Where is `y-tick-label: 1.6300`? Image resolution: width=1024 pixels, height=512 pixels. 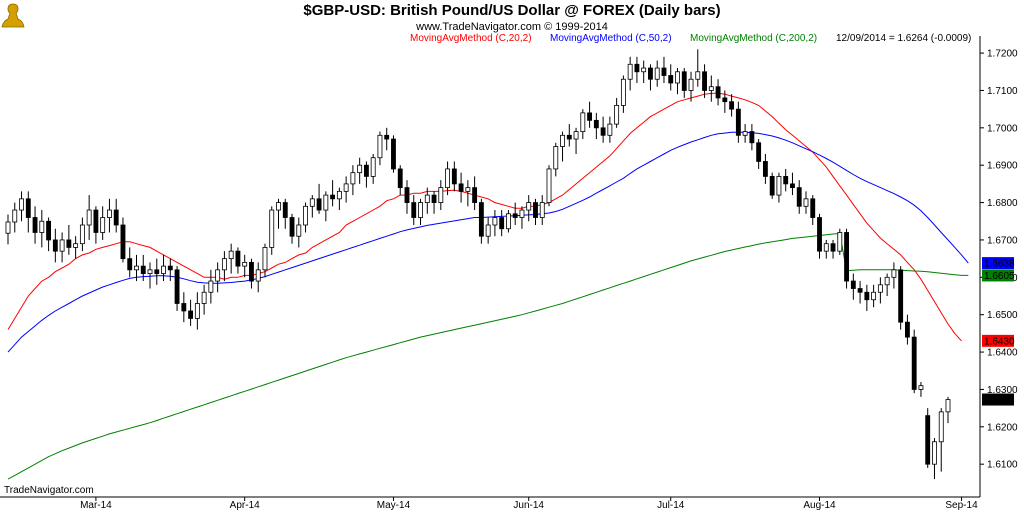 y-tick-label: 1.6300 is located at coordinates (1002, 390).